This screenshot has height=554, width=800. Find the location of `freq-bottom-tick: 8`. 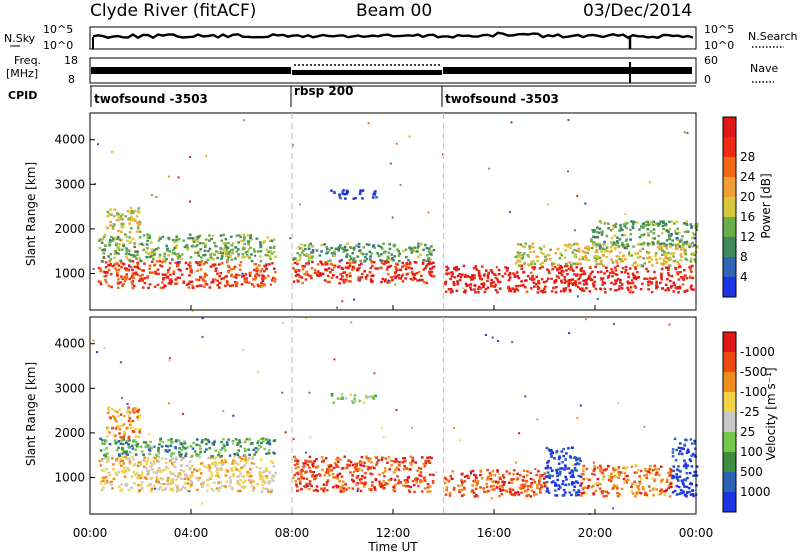

freq-bottom-tick: 8 is located at coordinates (71, 79).